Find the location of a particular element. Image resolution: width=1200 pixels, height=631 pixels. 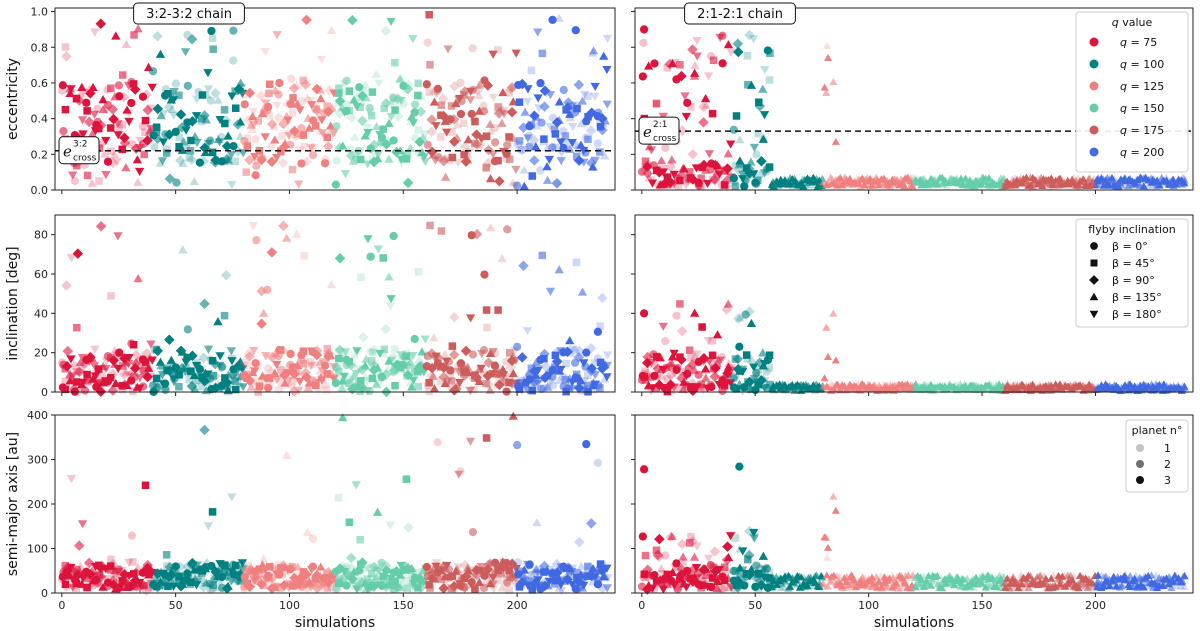

legend-beta-marker is located at coordinates (1094, 280).